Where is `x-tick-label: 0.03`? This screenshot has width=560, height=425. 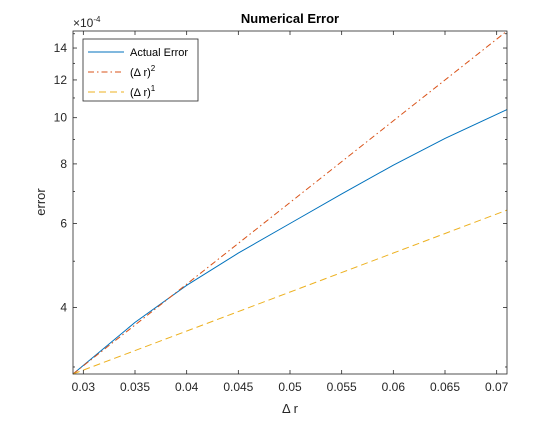 x-tick-label: 0.03 is located at coordinates (84, 387).